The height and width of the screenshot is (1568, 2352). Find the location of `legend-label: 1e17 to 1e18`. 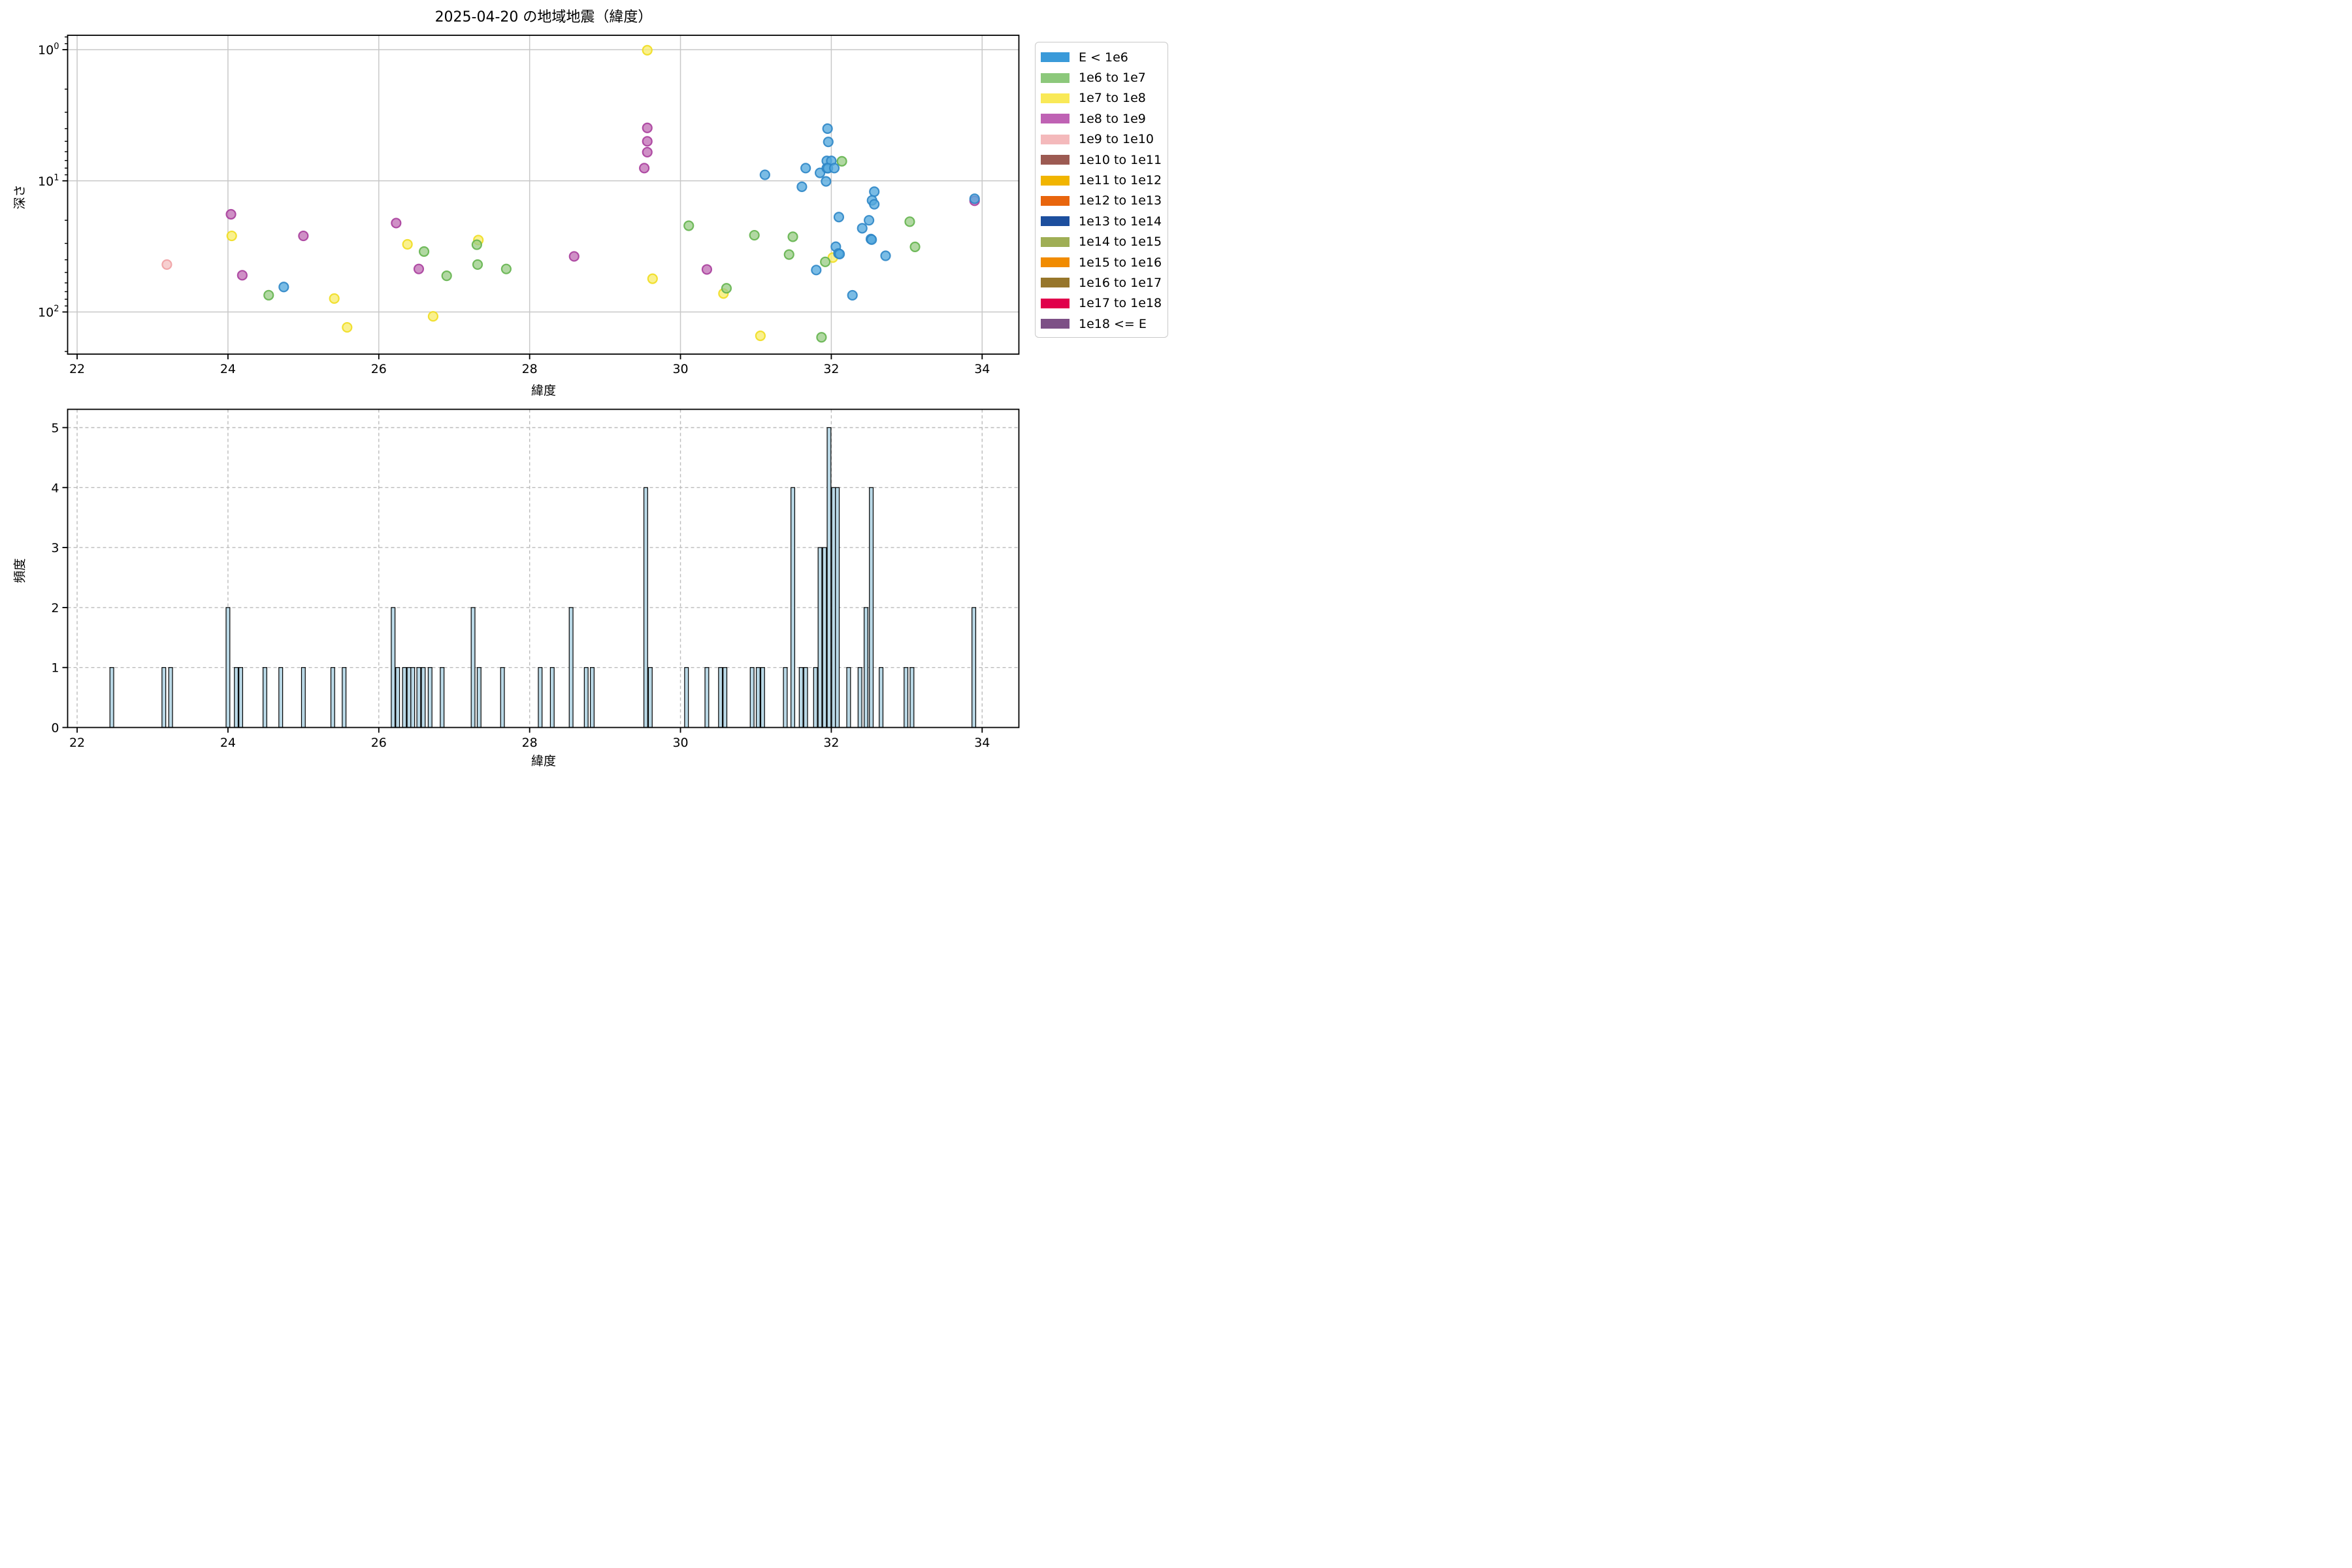

legend-label: 1e17 to 1e18 is located at coordinates (1120, 303).